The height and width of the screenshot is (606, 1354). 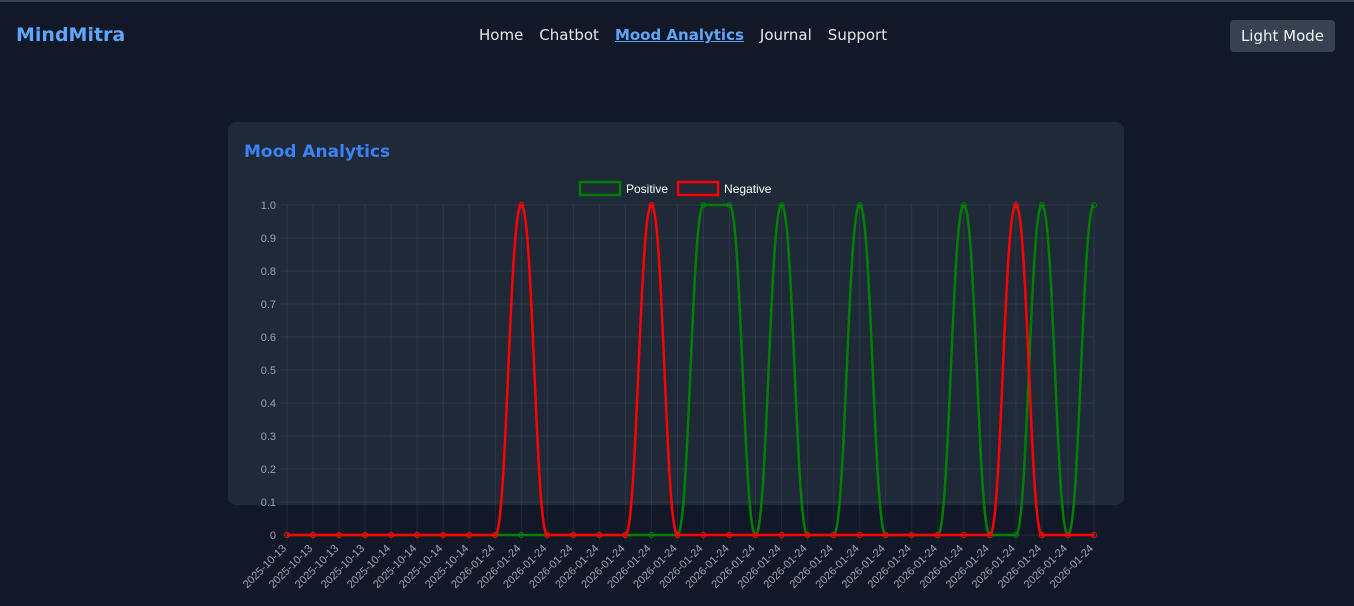 I want to click on legend-label: Negative, so click(x=748, y=189).